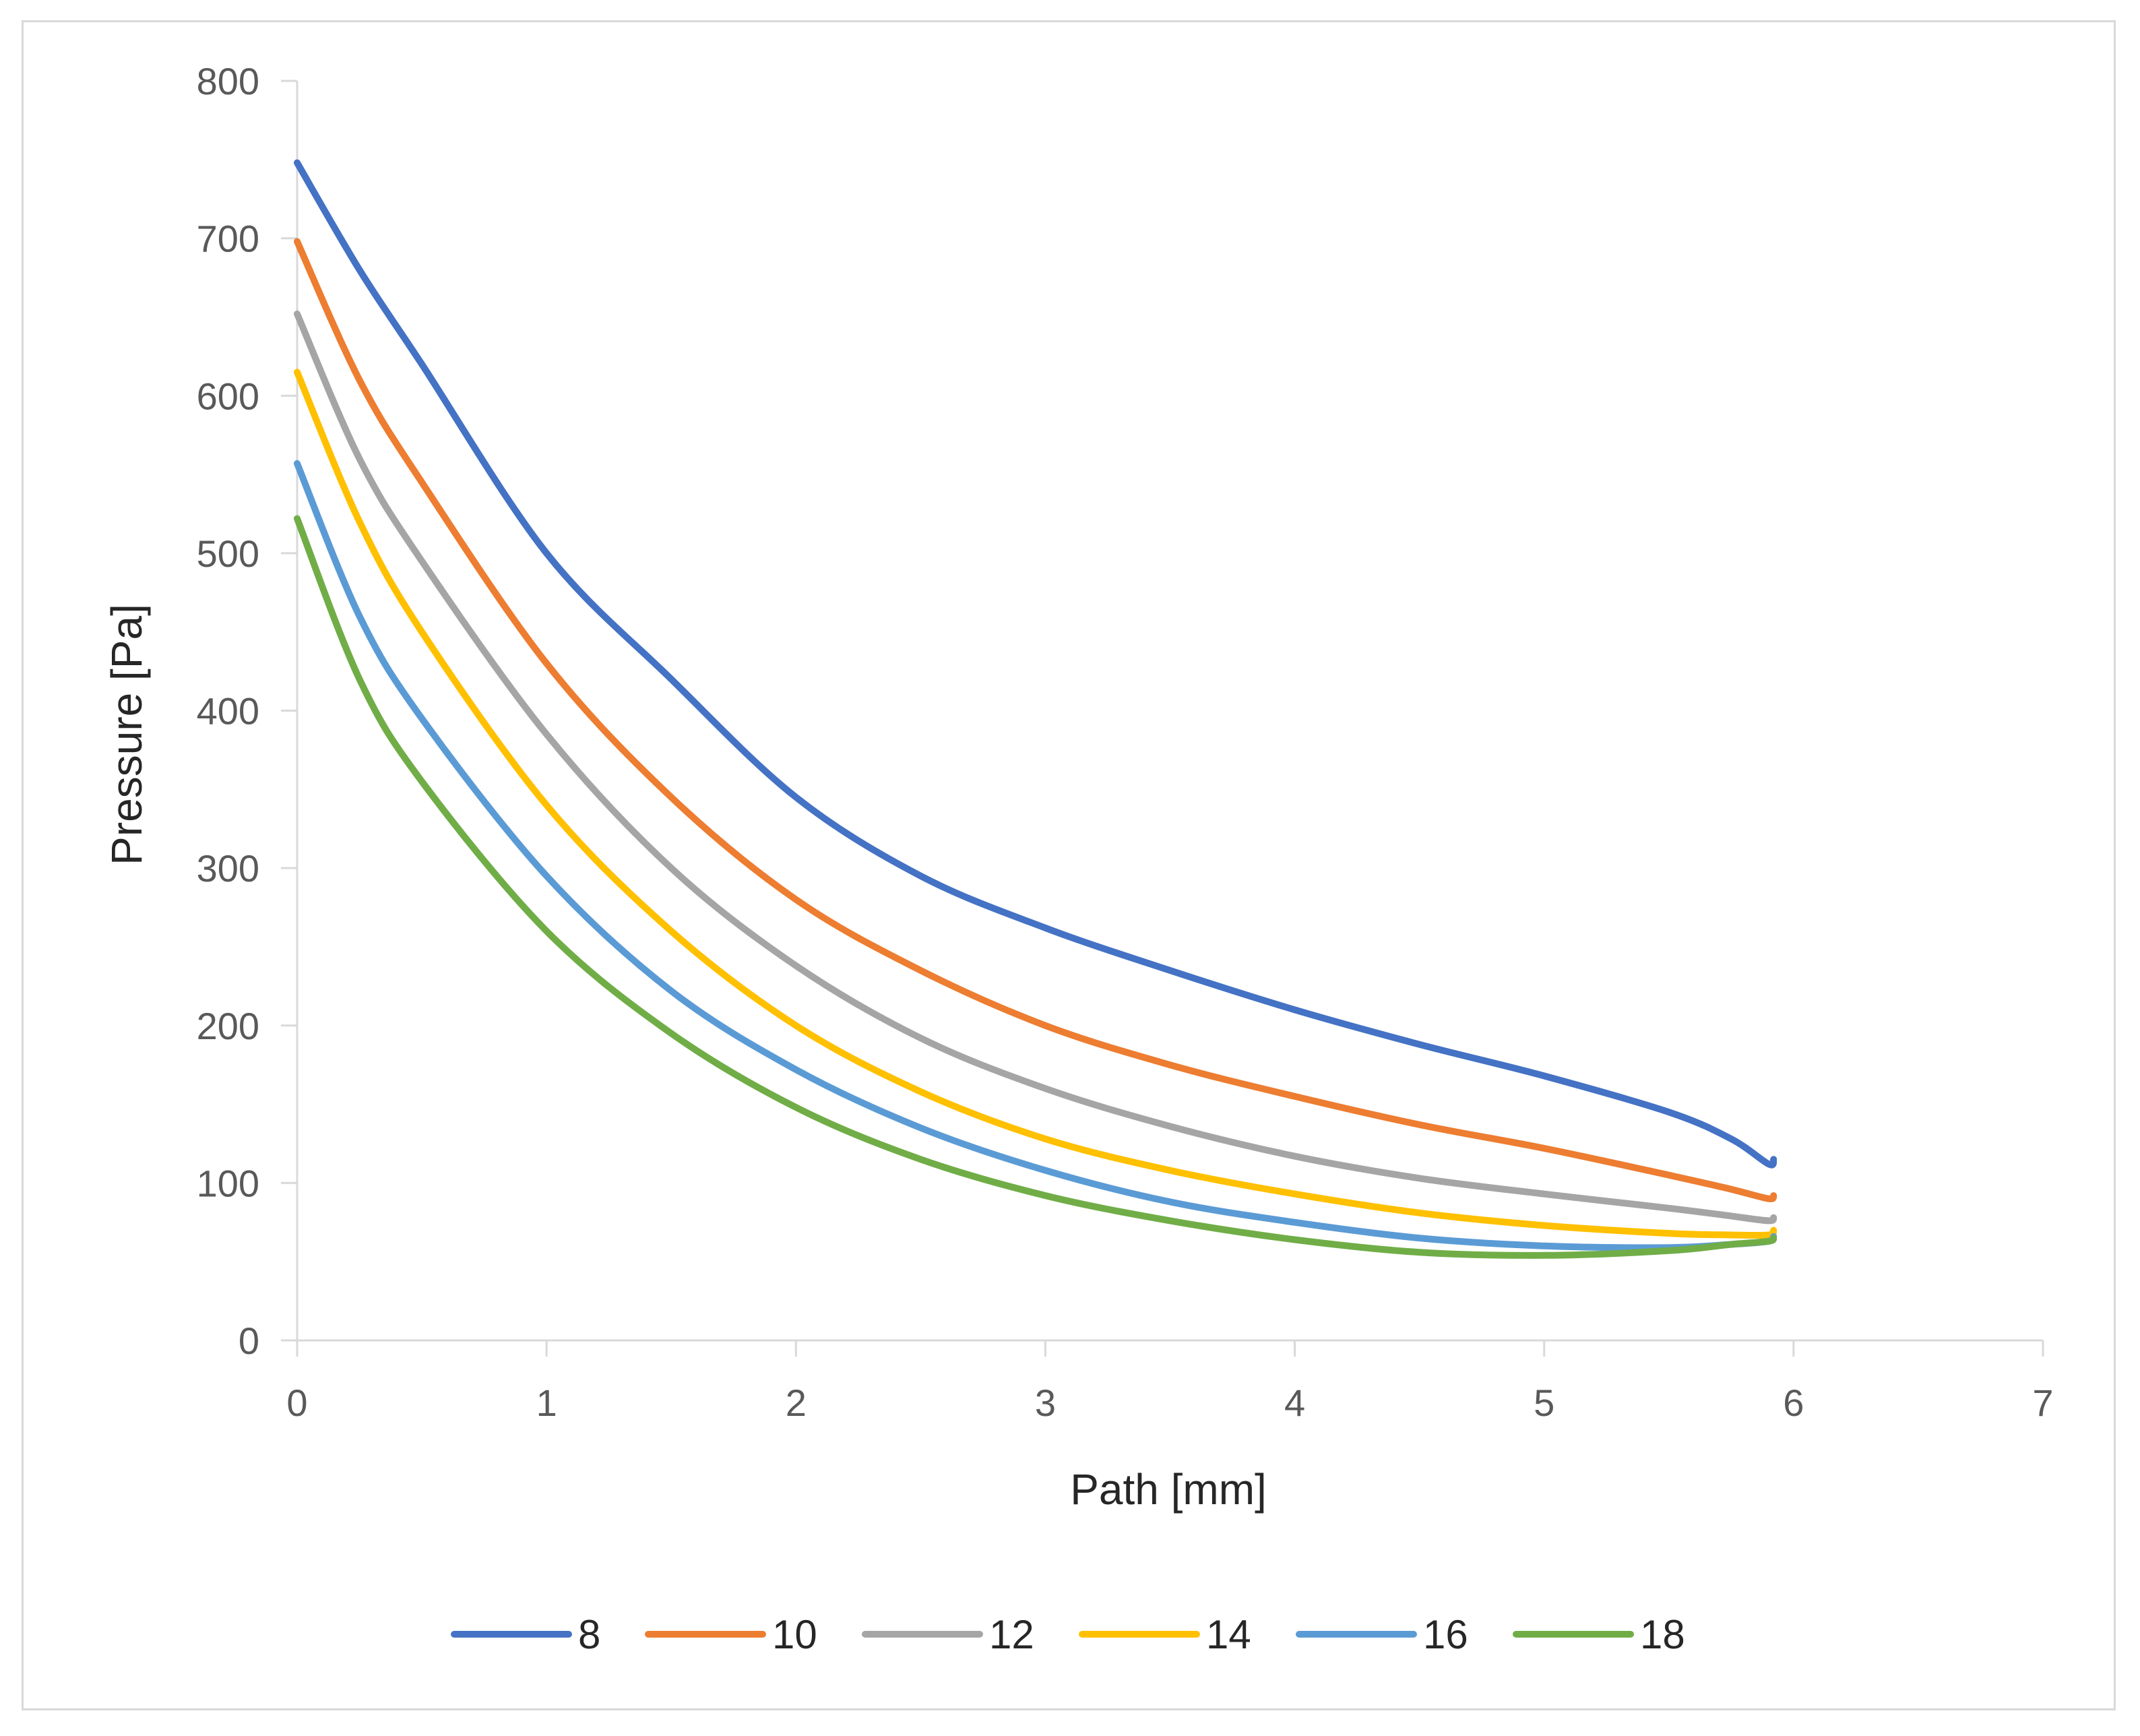 This screenshot has height=1736, width=2140. What do you see at coordinates (1544, 1403) in the screenshot?
I see `x-tick-label: 5` at bounding box center [1544, 1403].